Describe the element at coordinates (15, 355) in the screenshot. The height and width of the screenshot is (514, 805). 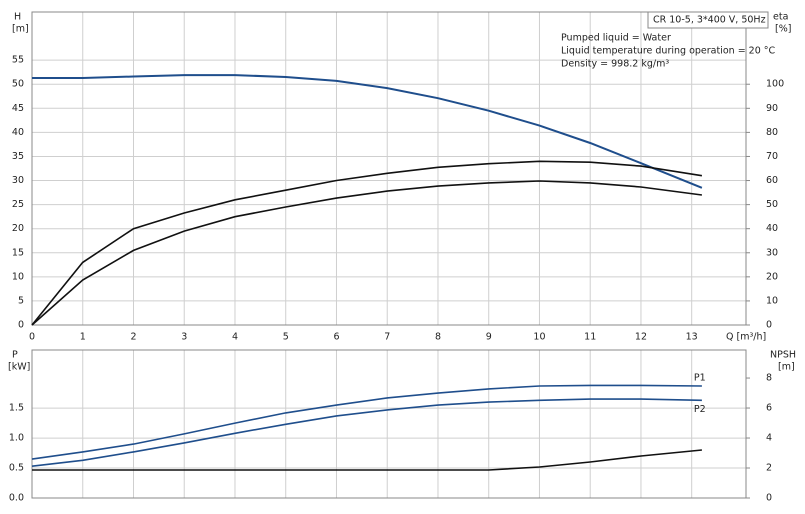
I see `y-label: P` at that location.